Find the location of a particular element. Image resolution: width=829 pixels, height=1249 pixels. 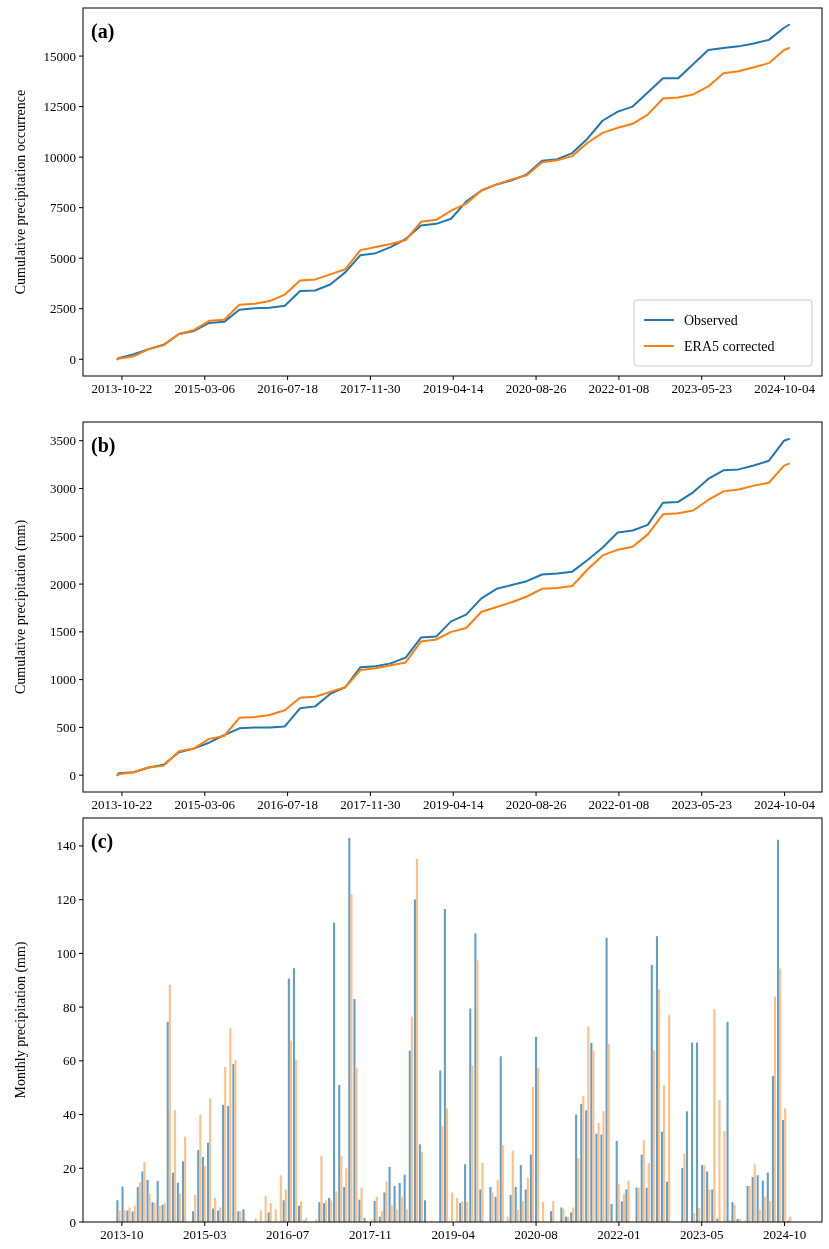

y-tick-label: 1500 is located at coordinates (63, 632).